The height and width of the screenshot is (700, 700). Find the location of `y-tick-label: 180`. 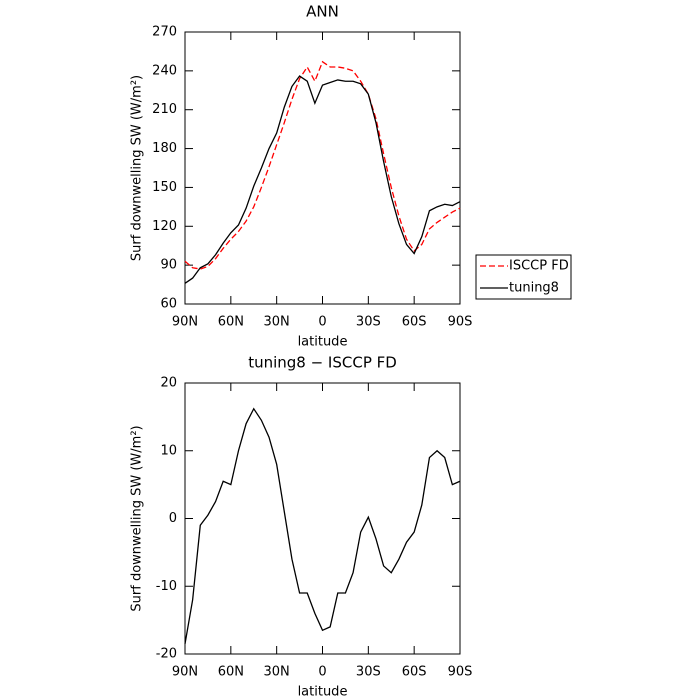

y-tick-label: 180 is located at coordinates (164, 148).